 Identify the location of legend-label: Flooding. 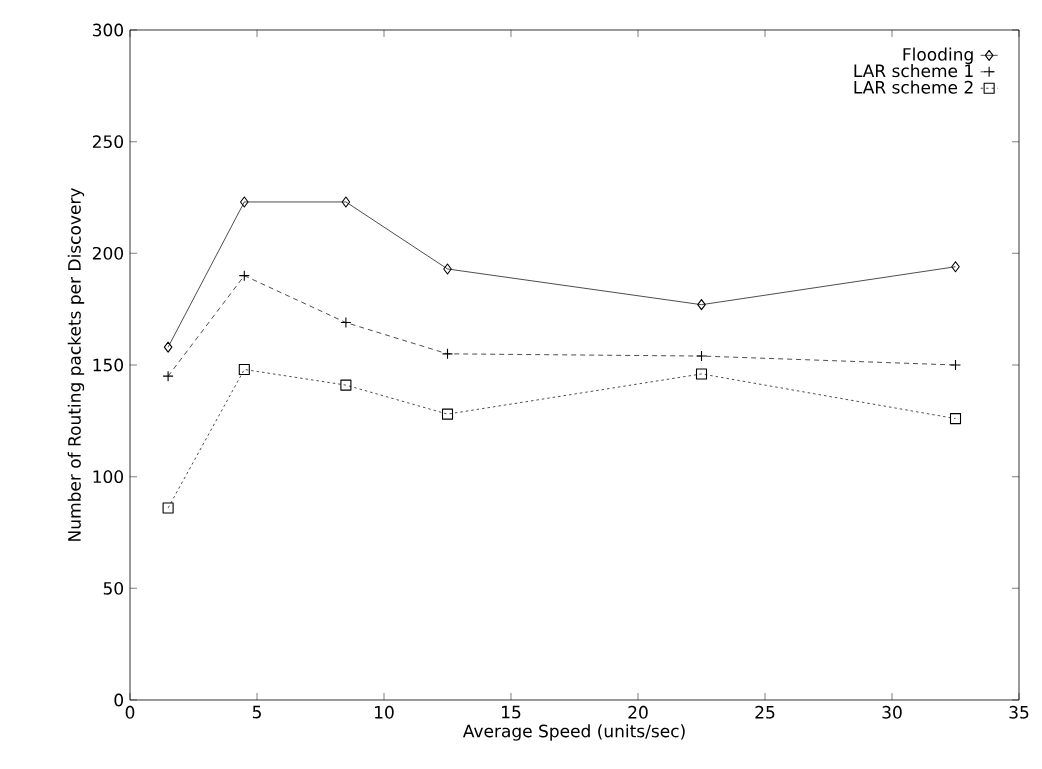
(938, 56).